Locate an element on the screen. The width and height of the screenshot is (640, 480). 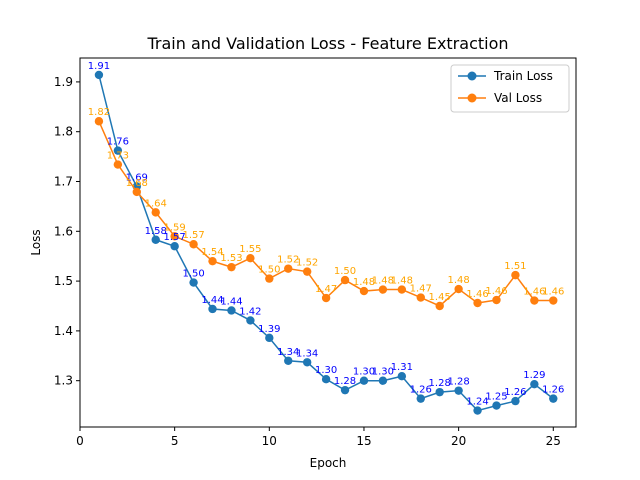
train-loss-value-label: 1.42 is located at coordinates (250, 311).